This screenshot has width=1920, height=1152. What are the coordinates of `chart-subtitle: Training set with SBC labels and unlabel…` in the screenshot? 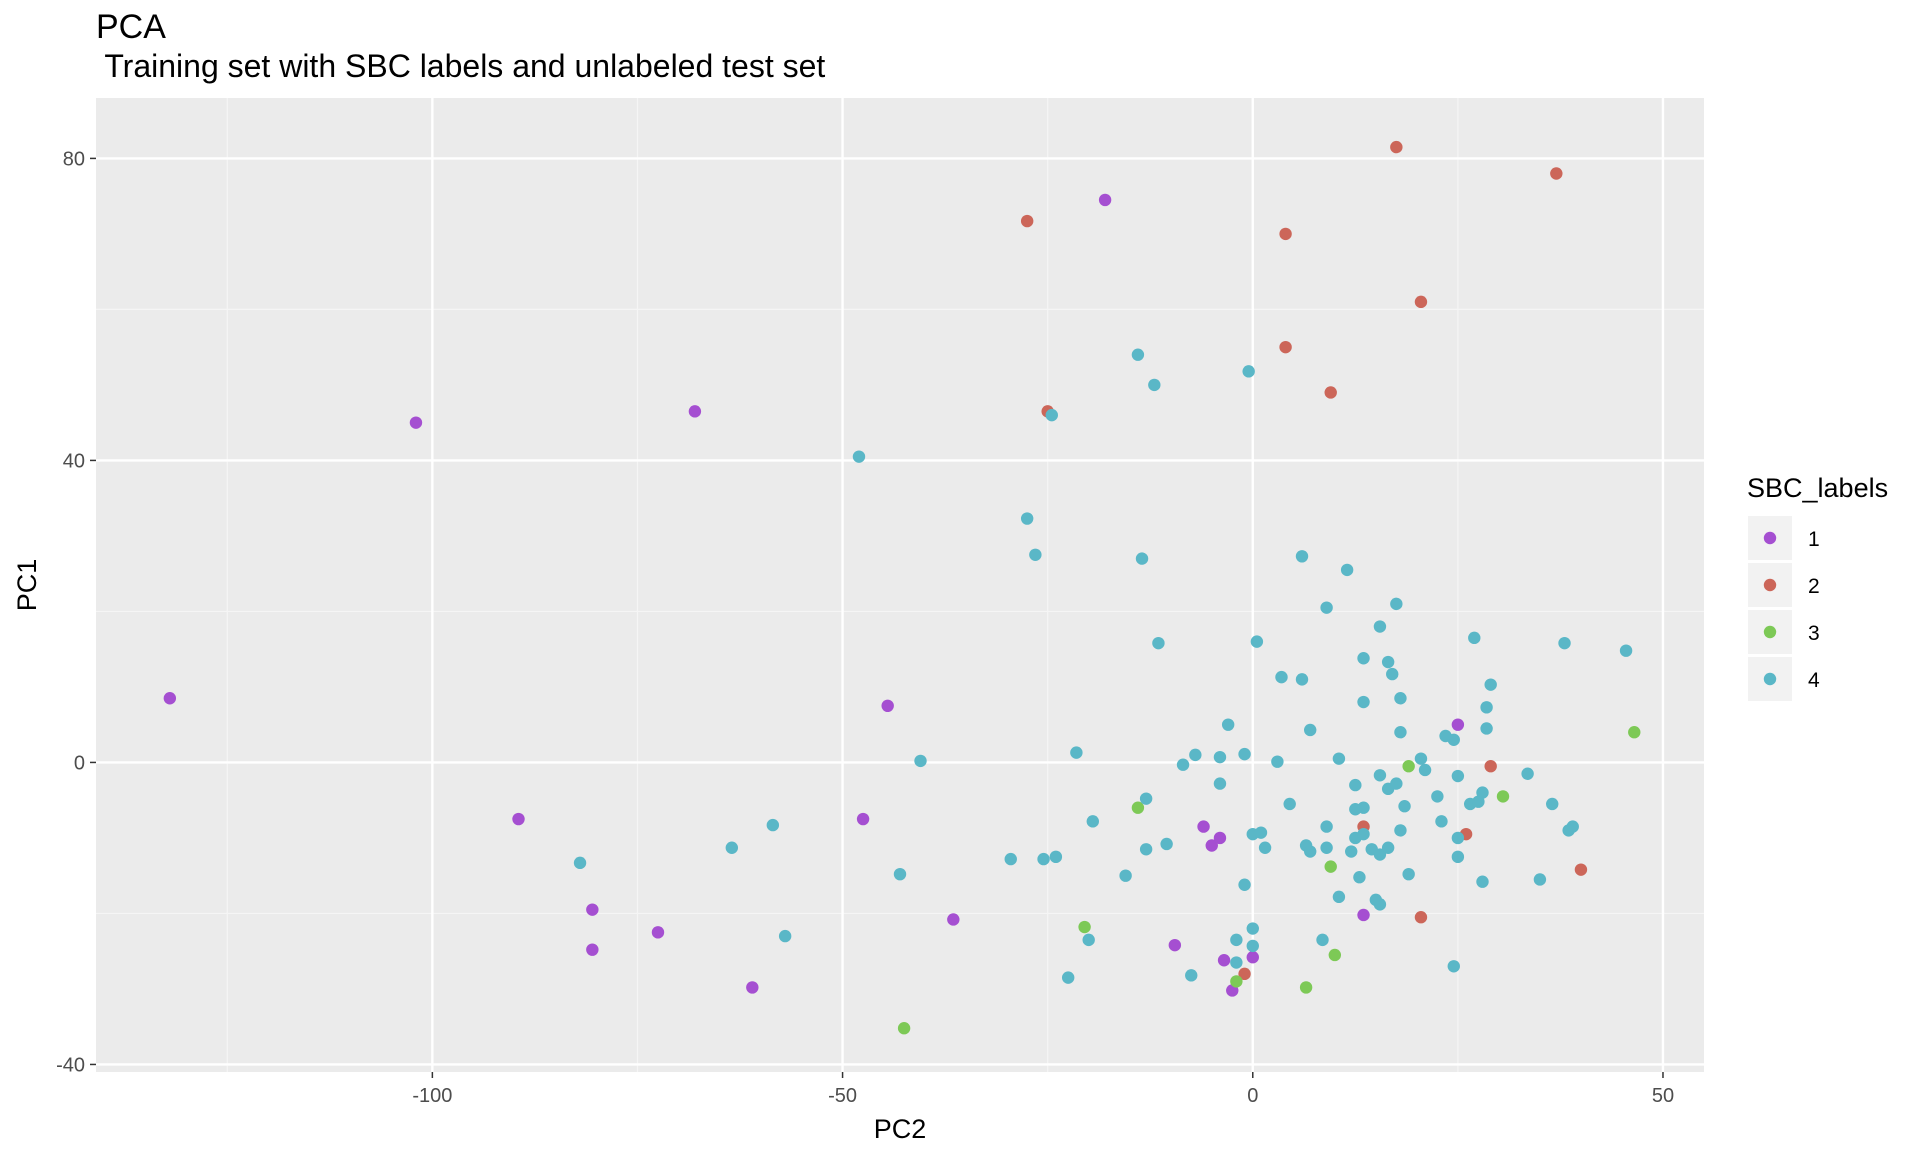 It's located at (460, 66).